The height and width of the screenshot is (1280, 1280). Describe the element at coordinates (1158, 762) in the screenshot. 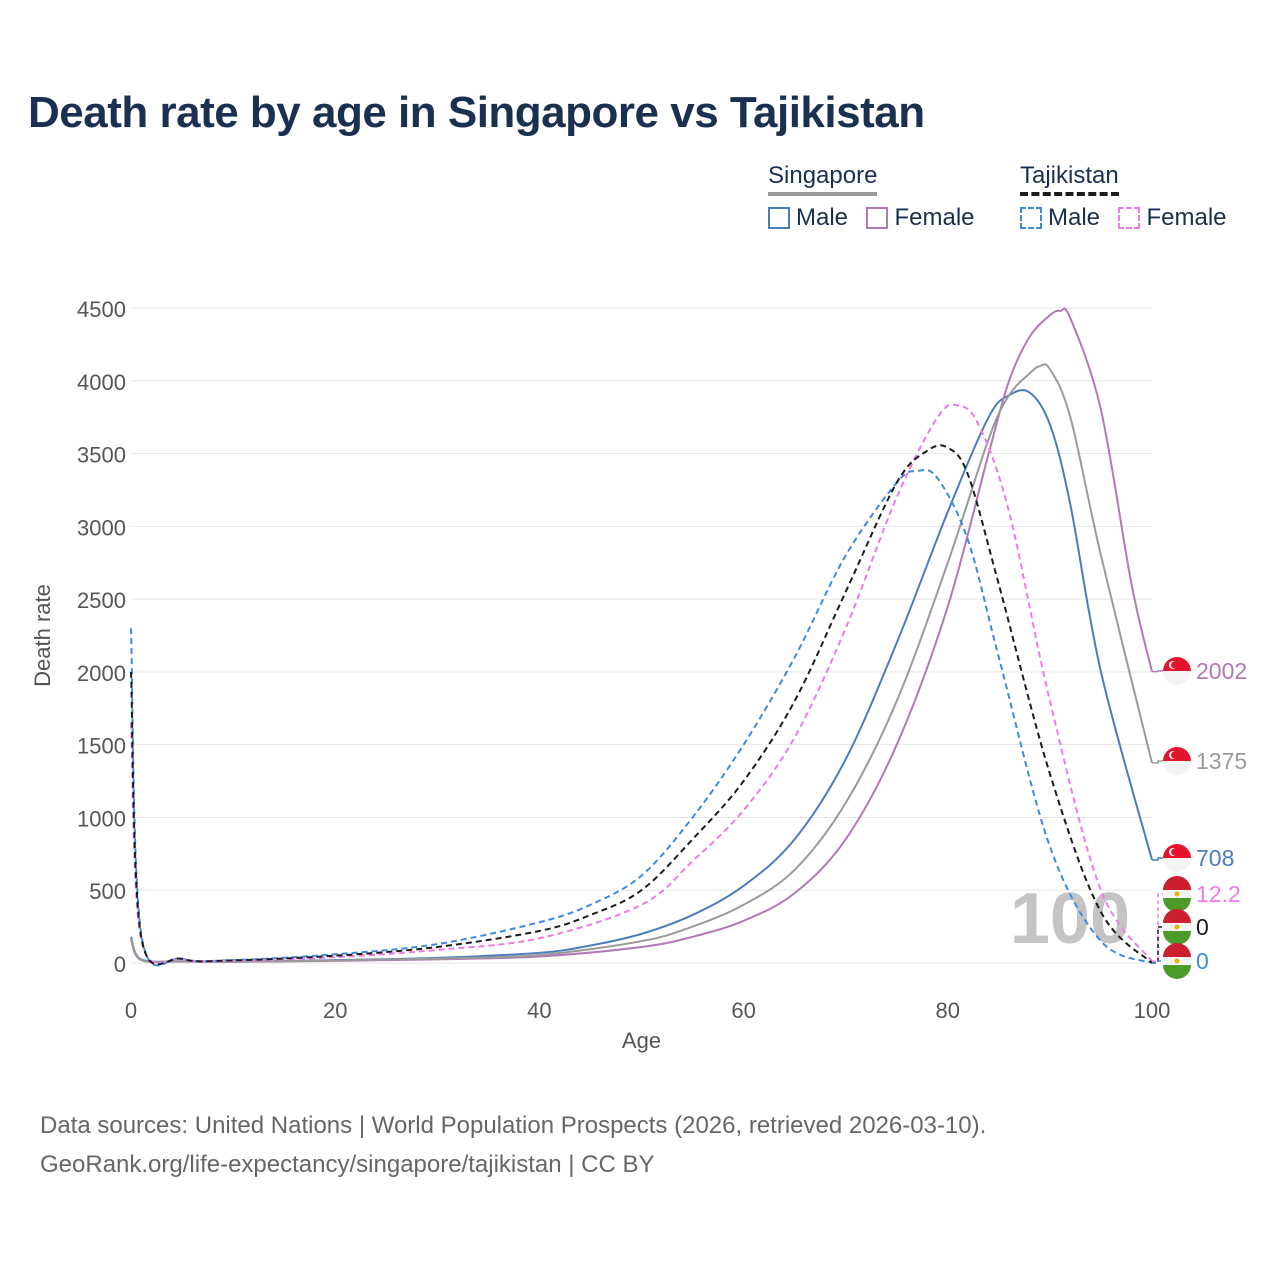

I see `end-connector-singapore-total` at that location.